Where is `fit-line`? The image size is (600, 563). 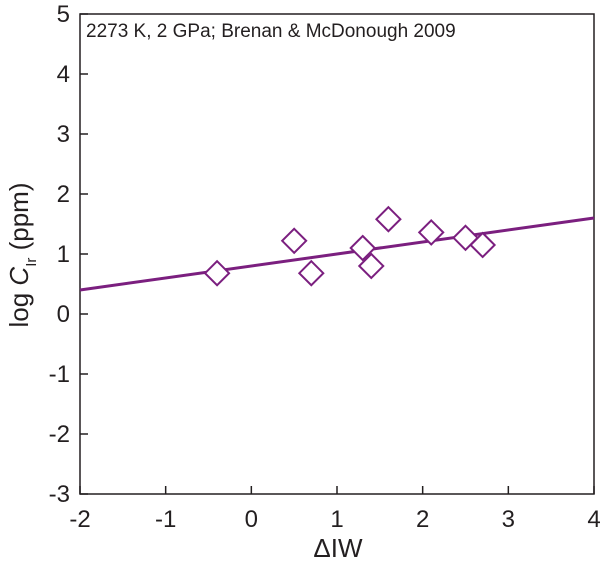 fit-line is located at coordinates (337, 254).